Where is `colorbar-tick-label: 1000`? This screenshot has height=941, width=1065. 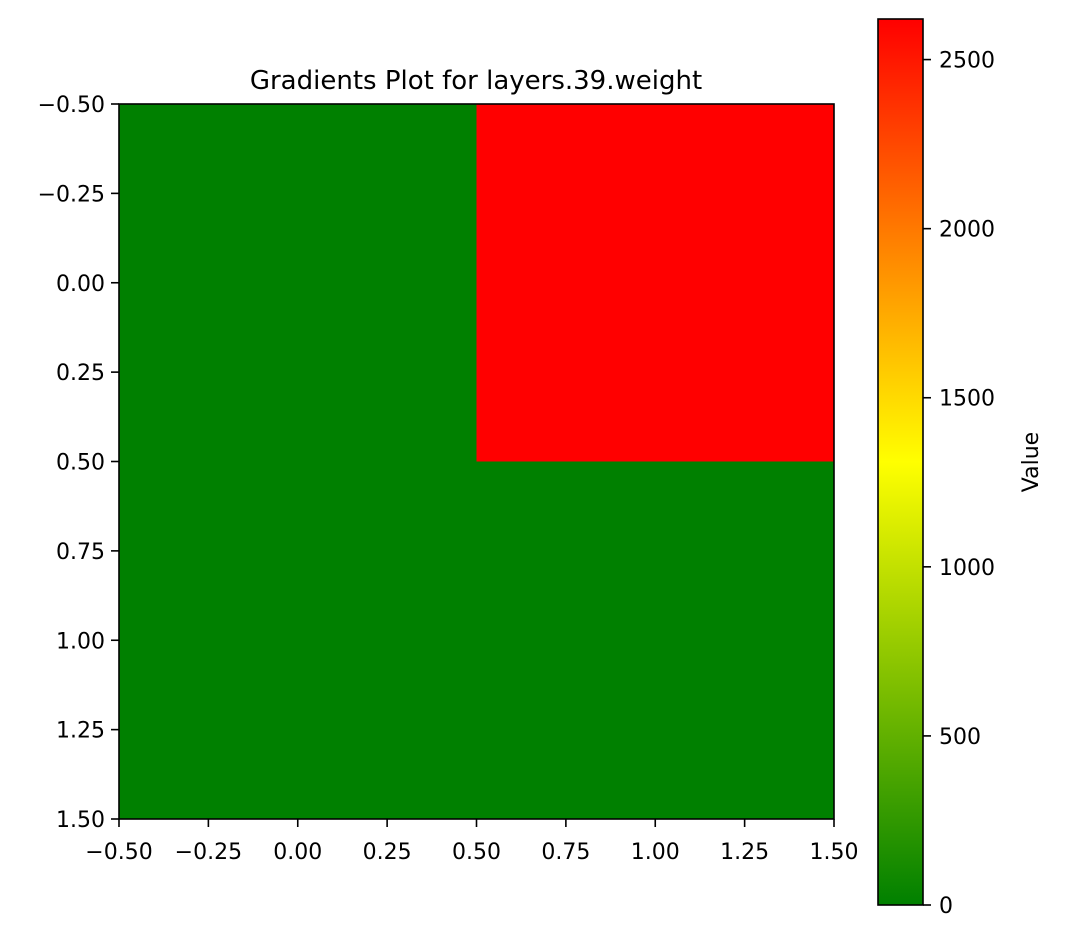 colorbar-tick-label: 1000 is located at coordinates (967, 568).